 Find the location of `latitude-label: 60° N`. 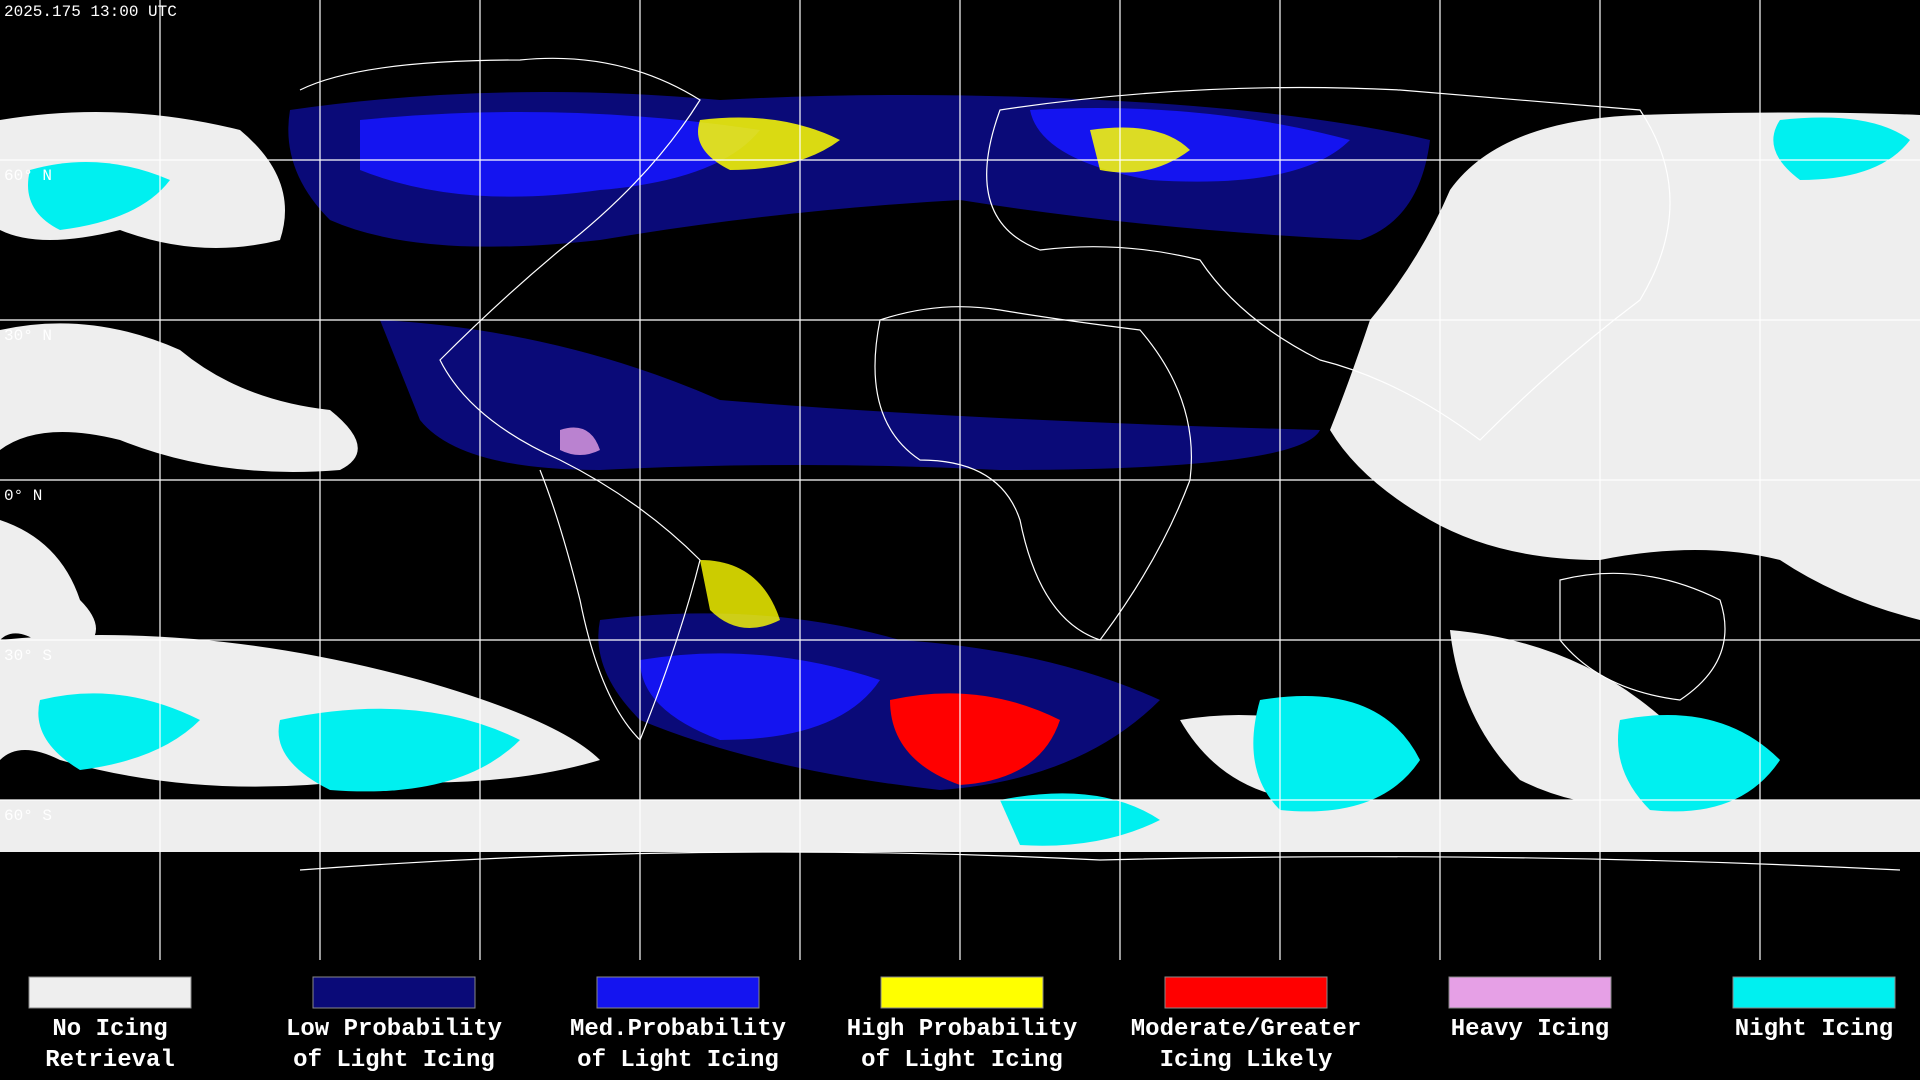

latitude-label: 60° N is located at coordinates (28, 176).